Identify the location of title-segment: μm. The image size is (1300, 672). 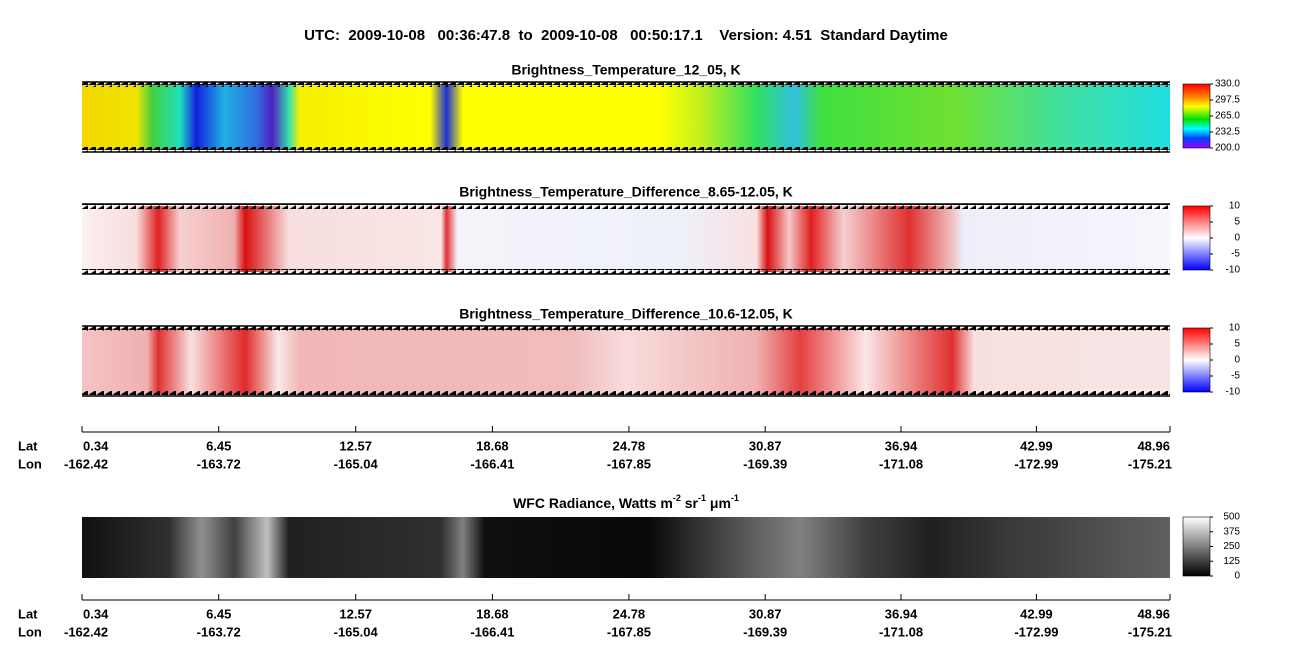
(718, 503).